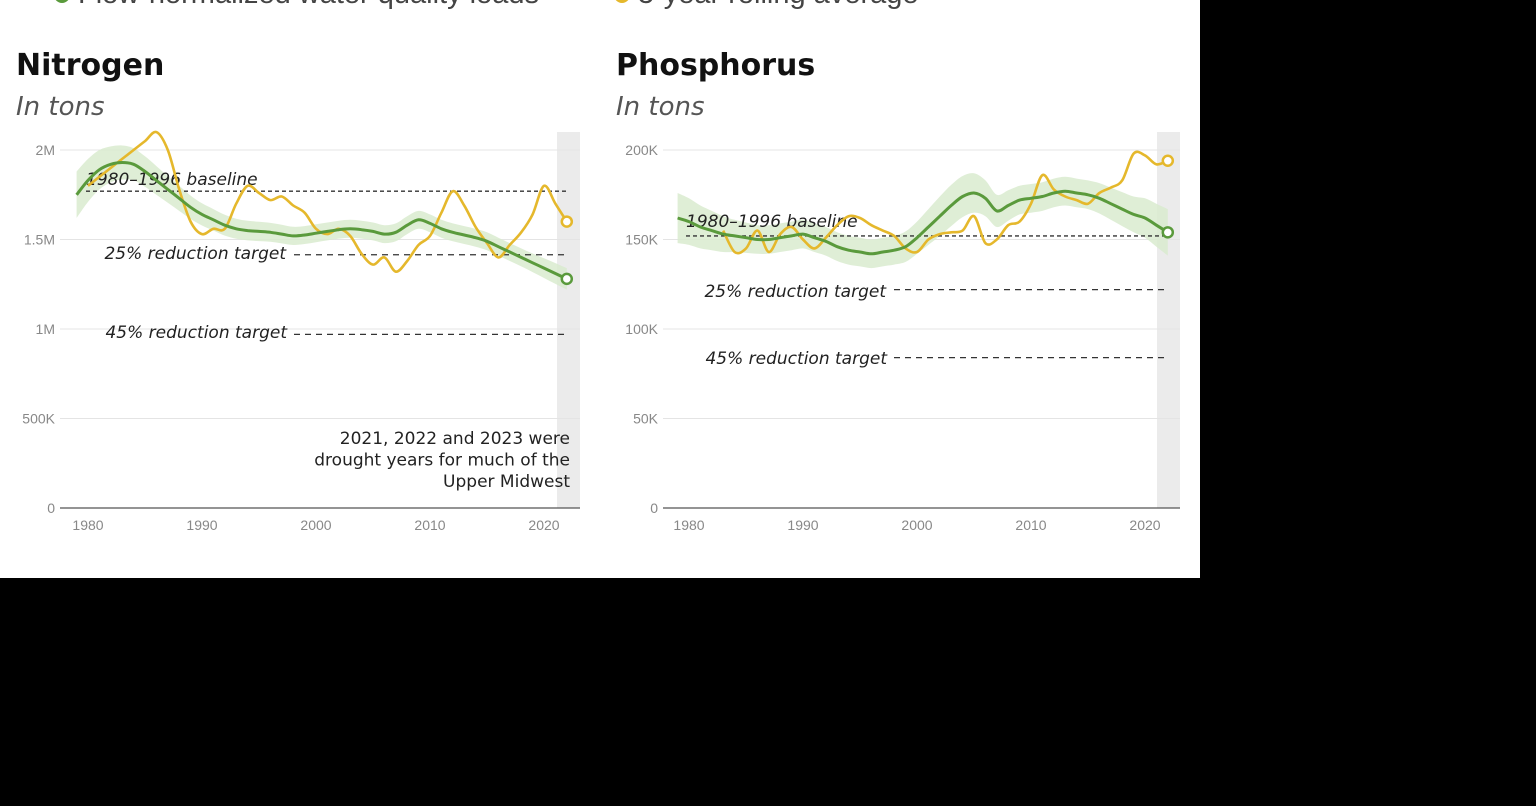 The image size is (1536, 806). Describe the element at coordinates (195, 254) in the screenshot. I see `nitrogen-reference-label: 25% reduction target` at that location.